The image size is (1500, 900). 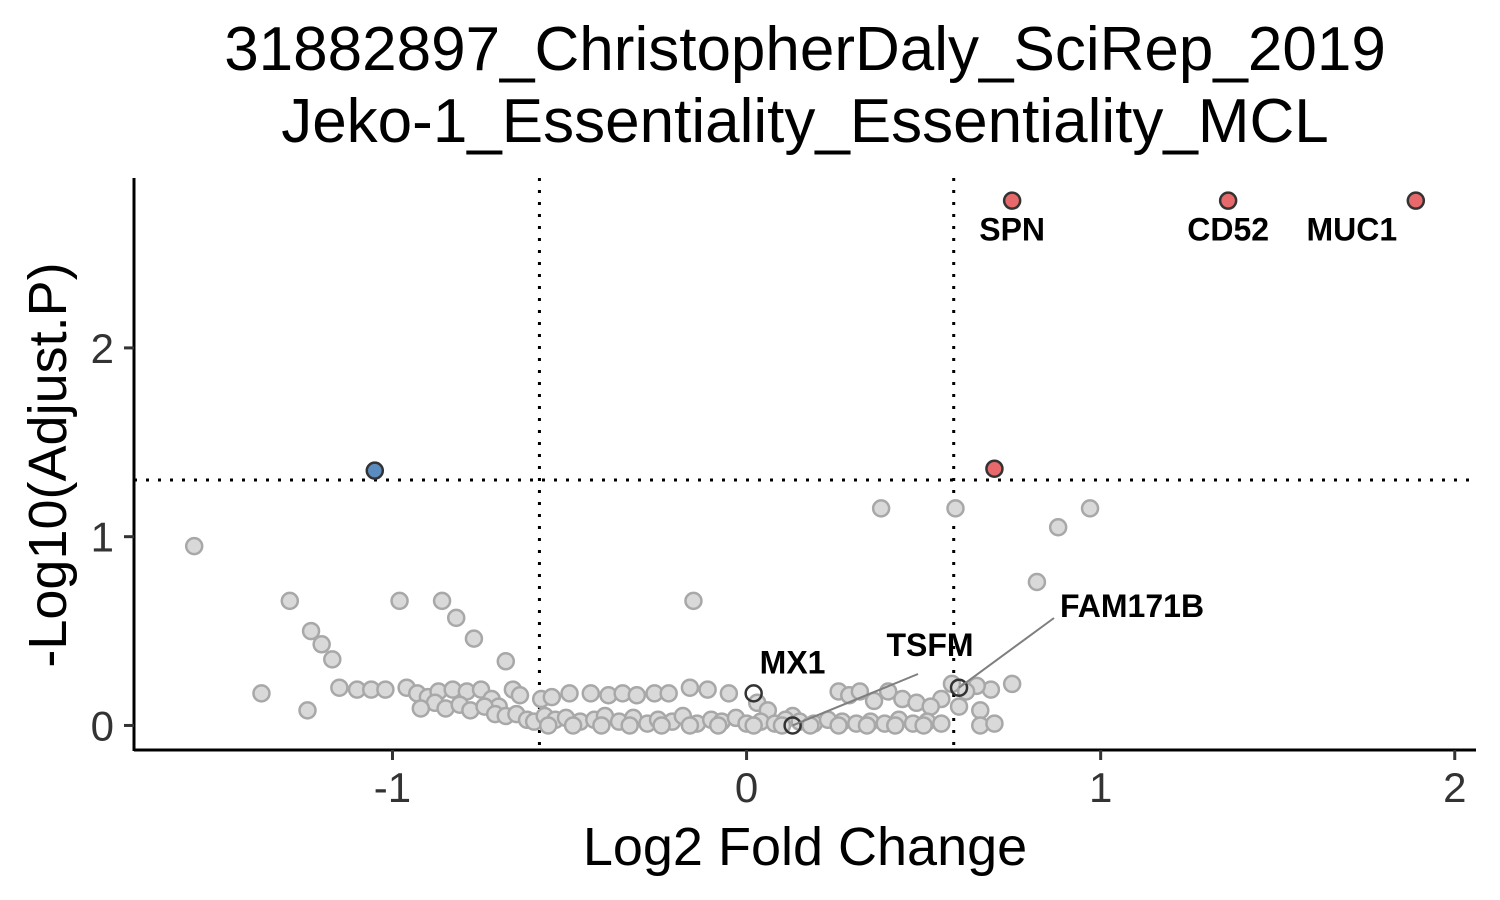 What do you see at coordinates (923, 672) in the screenshot?
I see `label-connectors` at bounding box center [923, 672].